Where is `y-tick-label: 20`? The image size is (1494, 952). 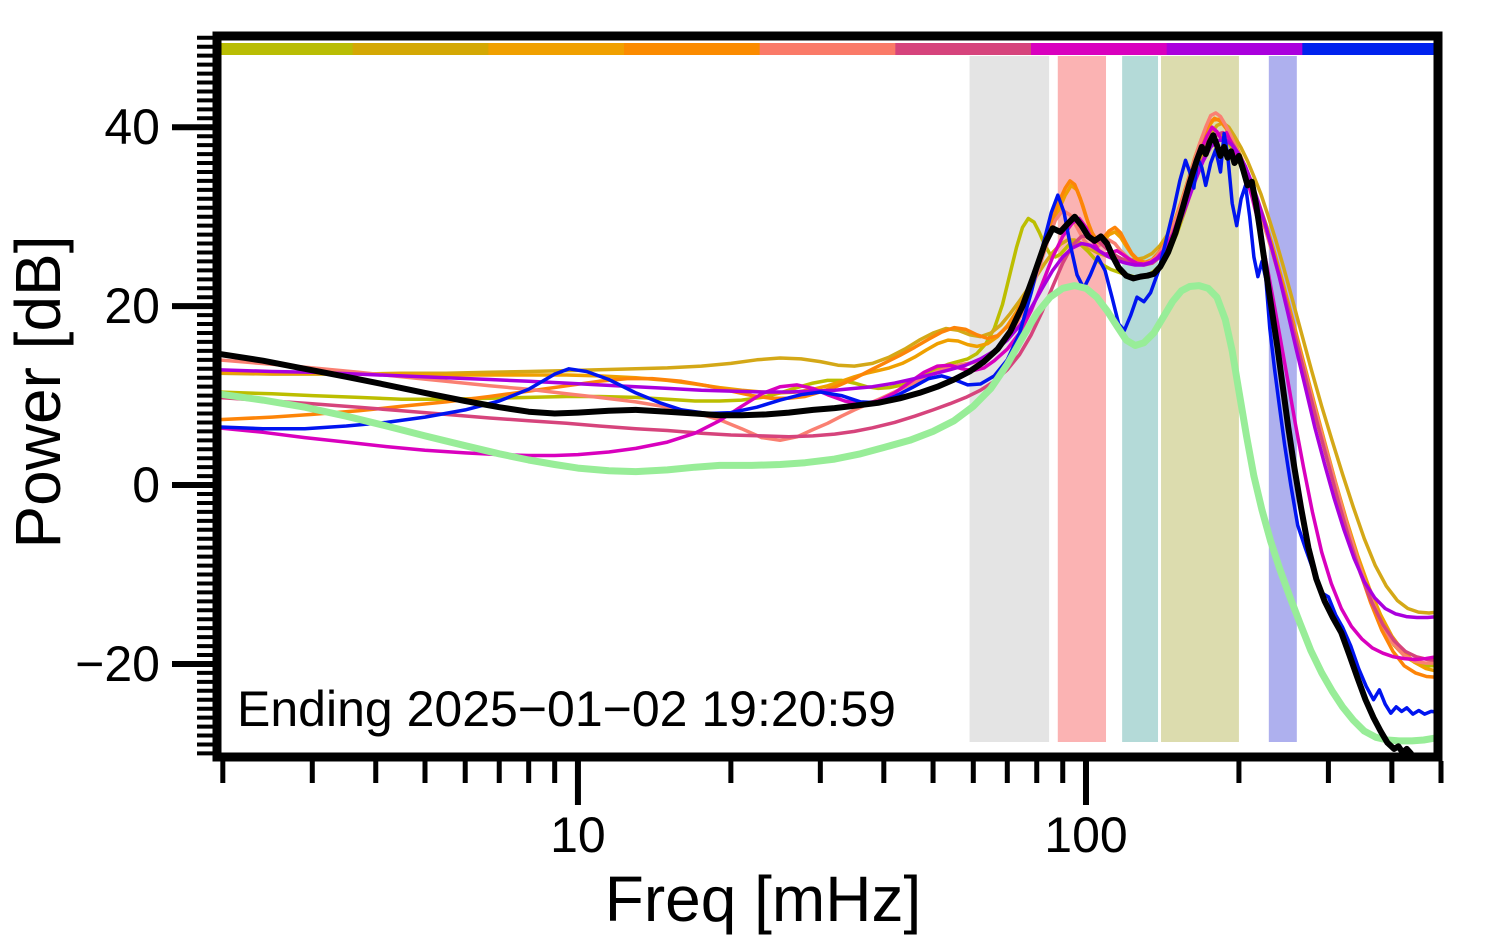
y-tick-label: 20 is located at coordinates (132, 306).